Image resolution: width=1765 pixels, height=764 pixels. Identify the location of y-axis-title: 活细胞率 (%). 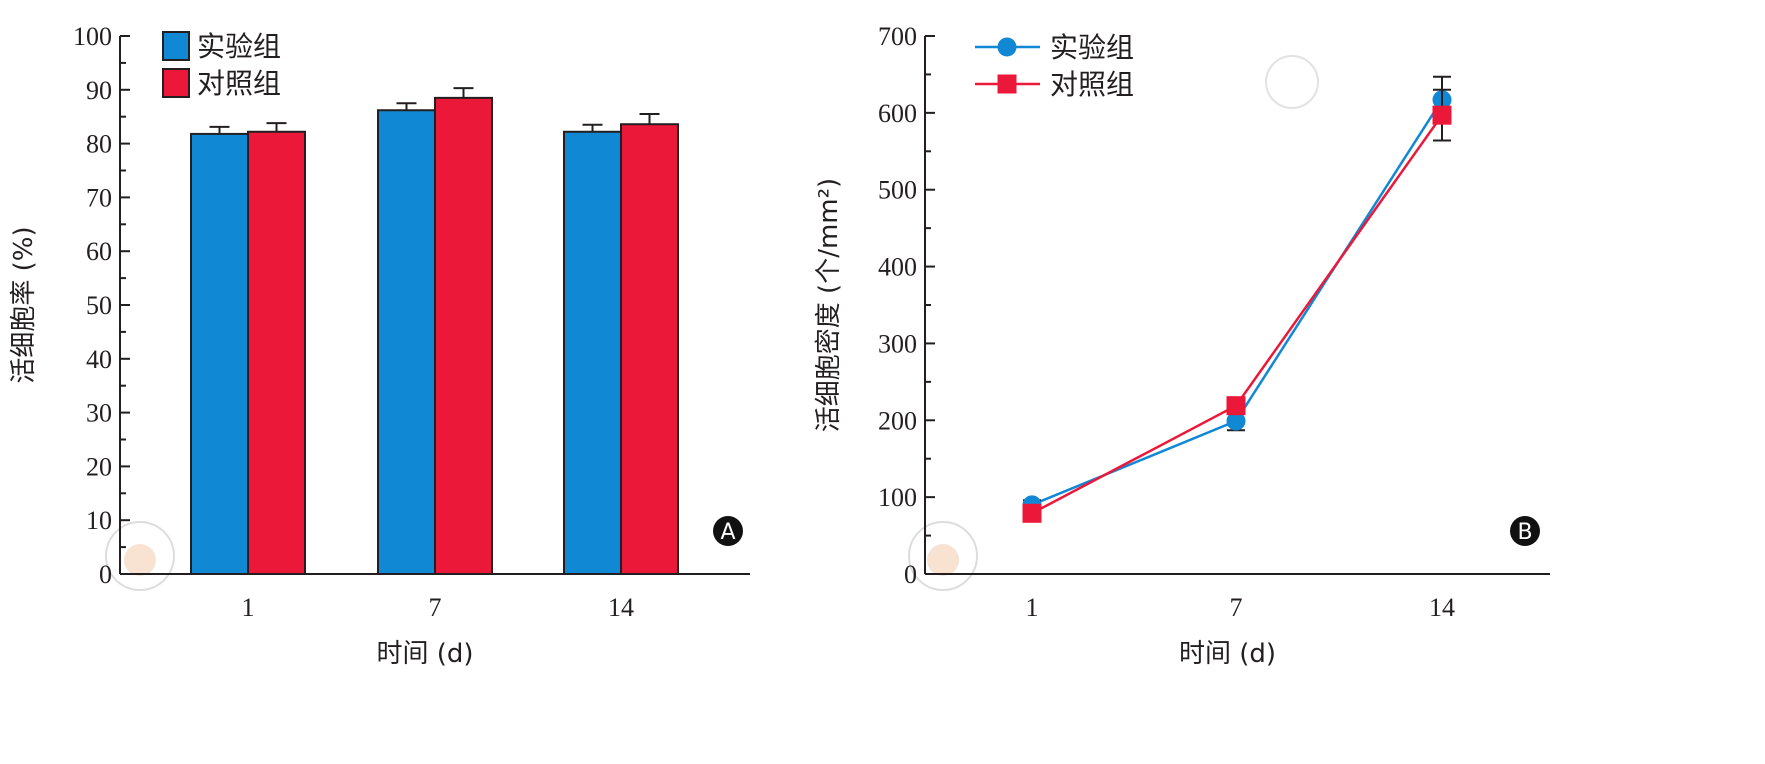
(24, 304).